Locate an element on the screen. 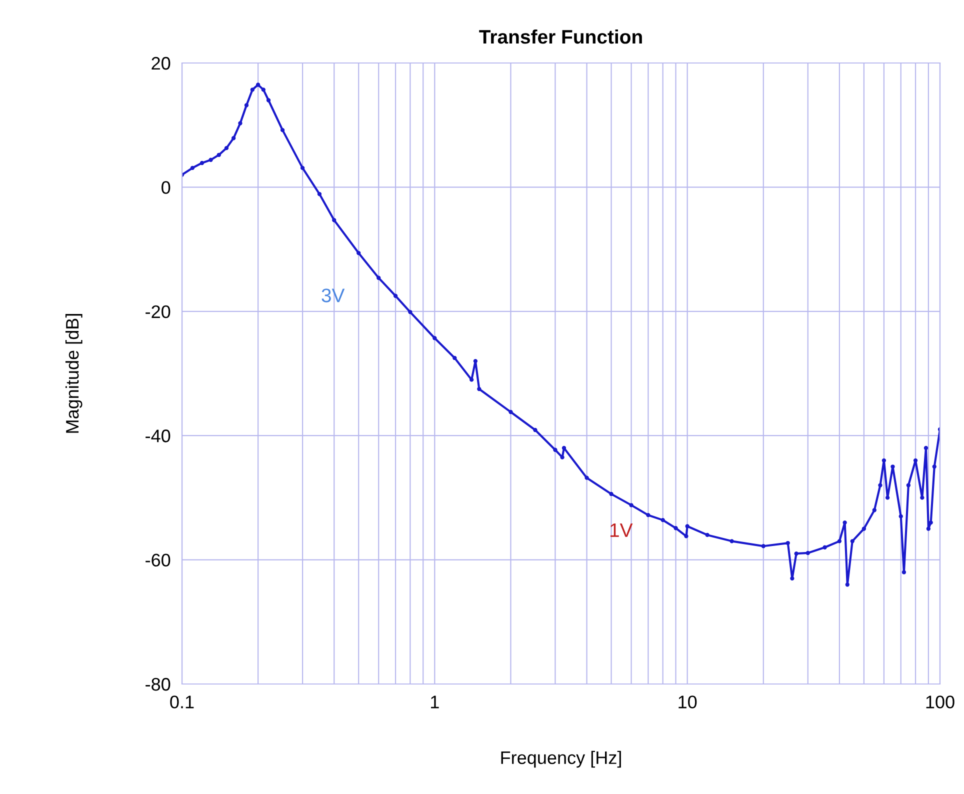 The image size is (964, 794). y-axis-title: Magnitude [dB] is located at coordinates (73, 373).